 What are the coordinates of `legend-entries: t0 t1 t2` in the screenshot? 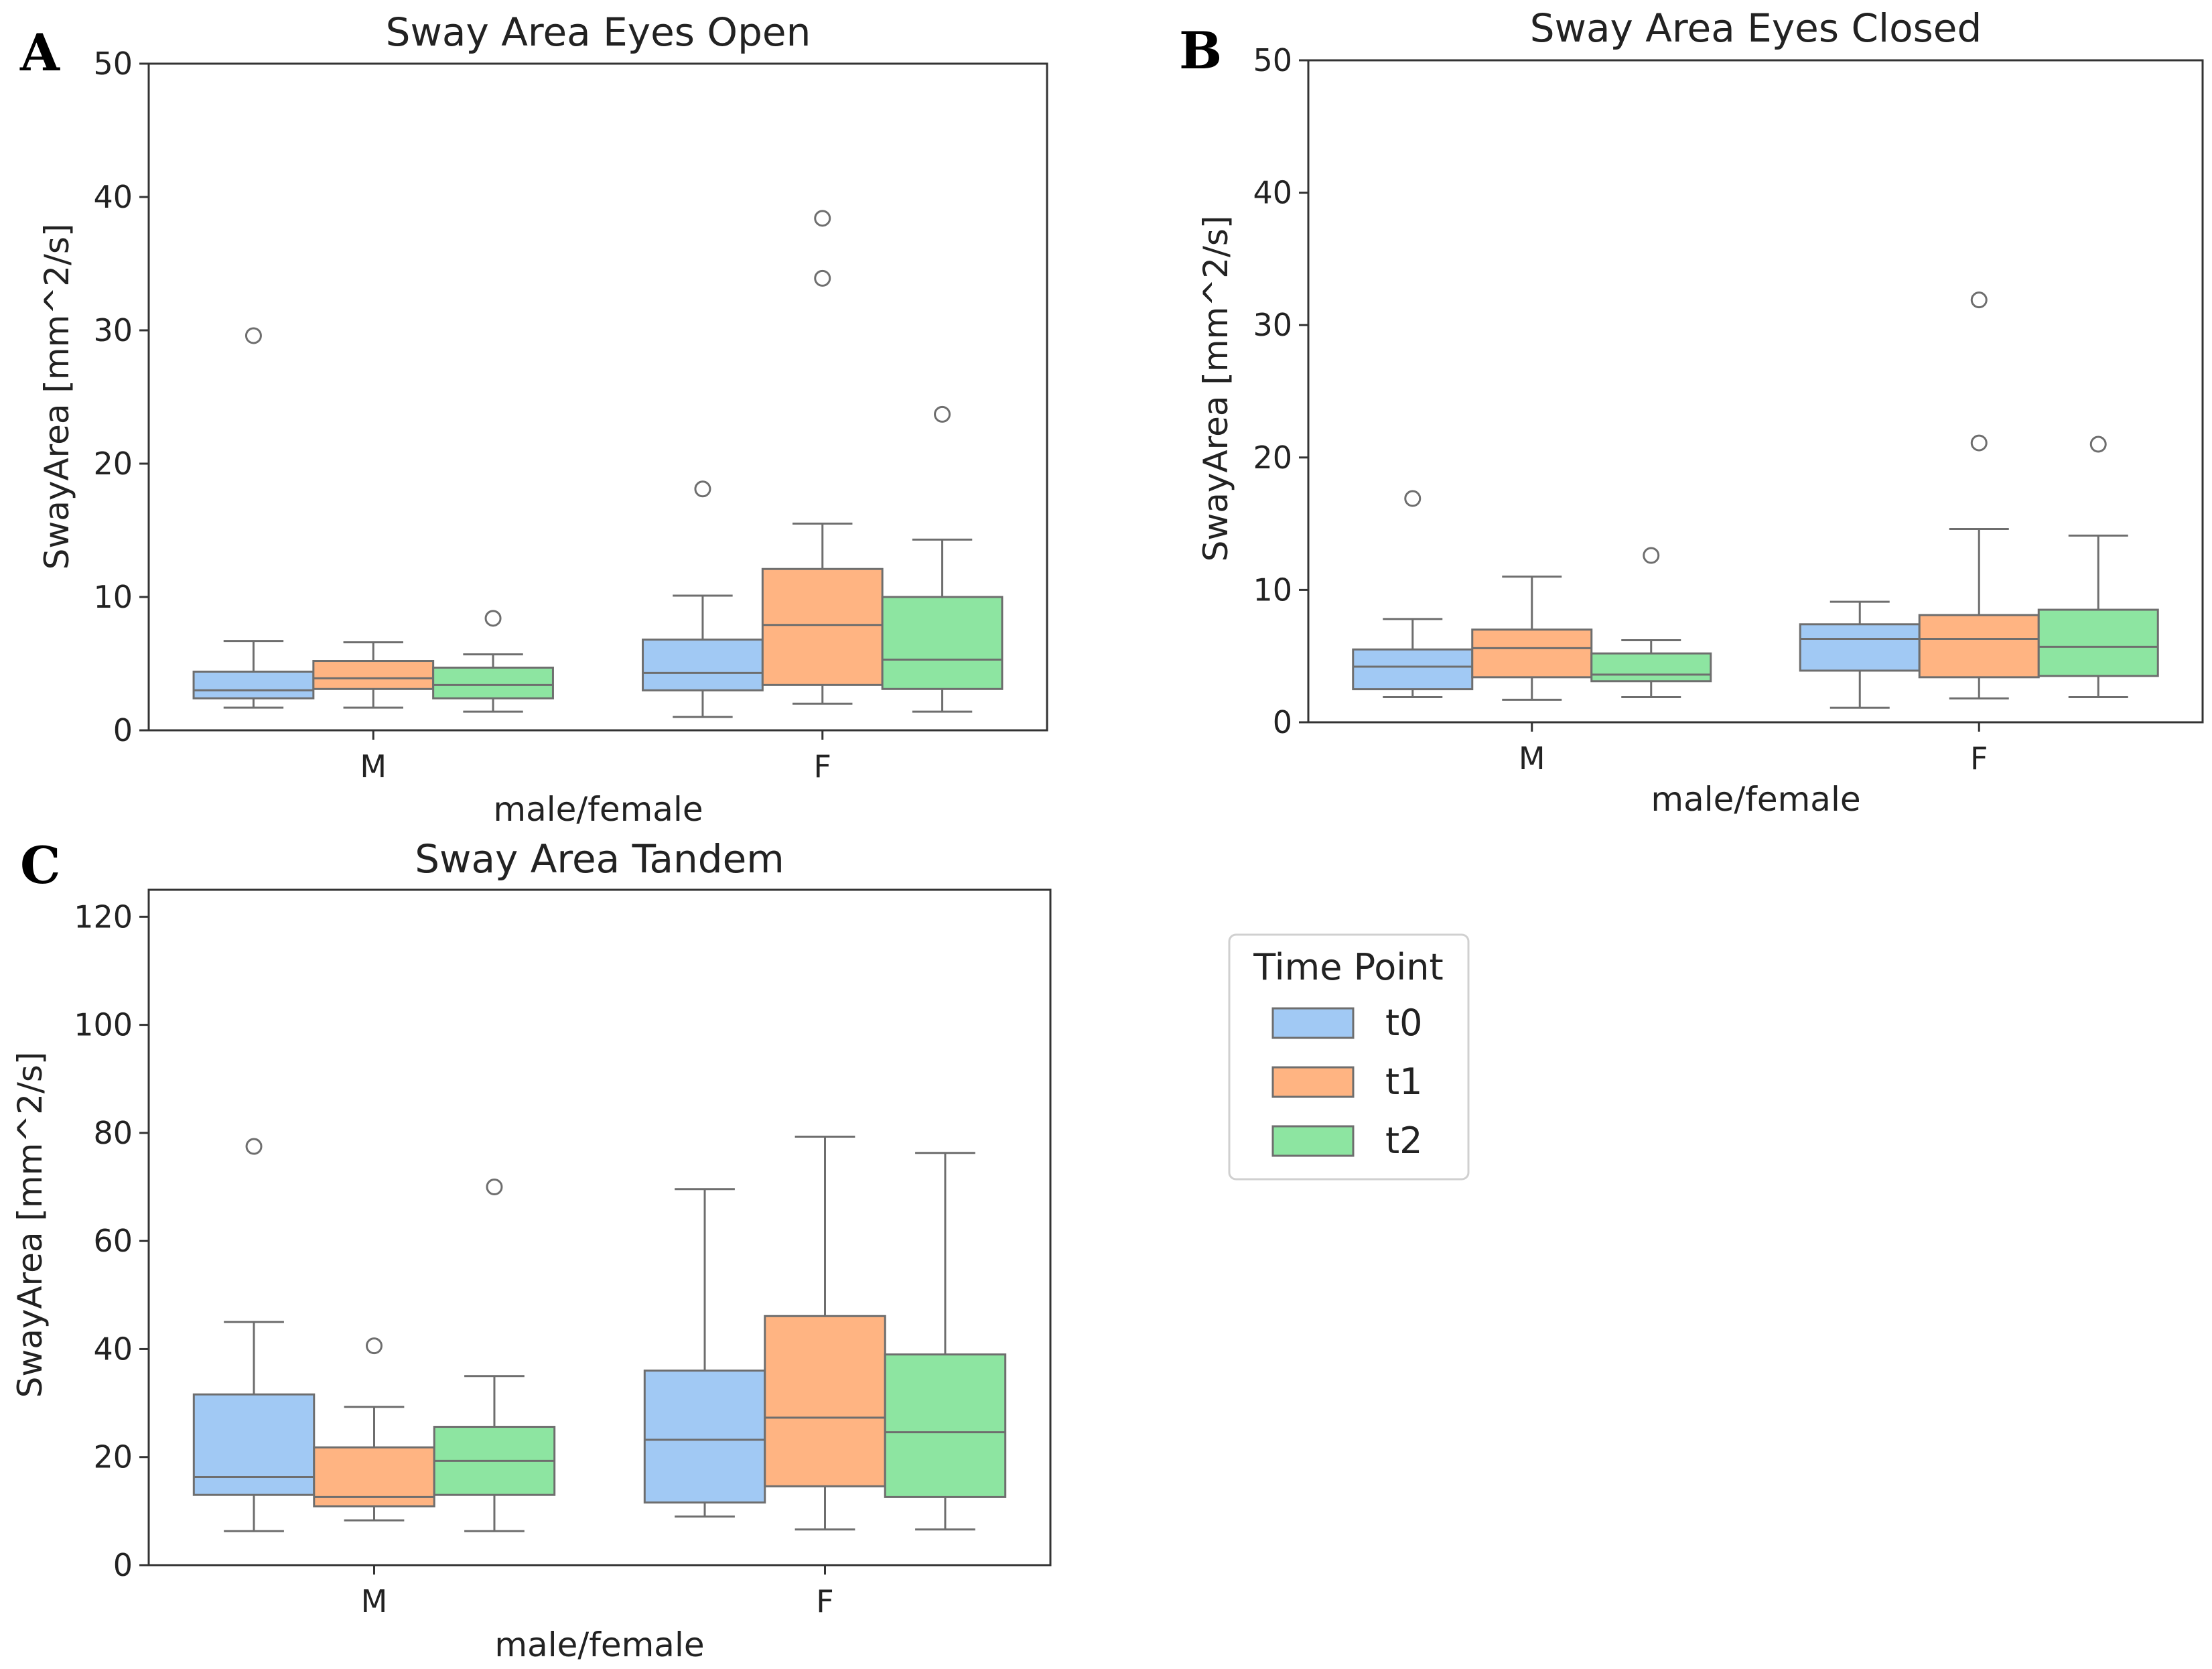 It's located at (1347, 1082).